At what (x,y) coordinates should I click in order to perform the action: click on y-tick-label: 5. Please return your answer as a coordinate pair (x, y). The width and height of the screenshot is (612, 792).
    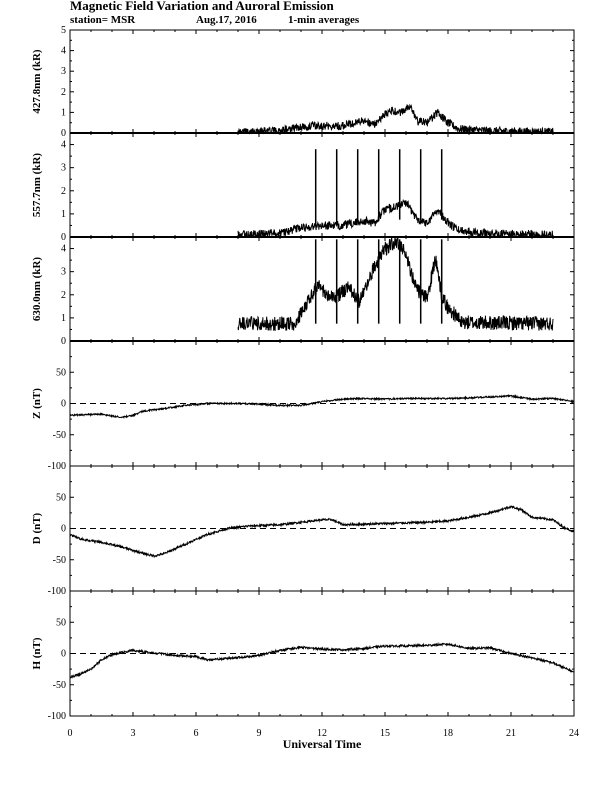
    Looking at the image, I should click on (63, 30).